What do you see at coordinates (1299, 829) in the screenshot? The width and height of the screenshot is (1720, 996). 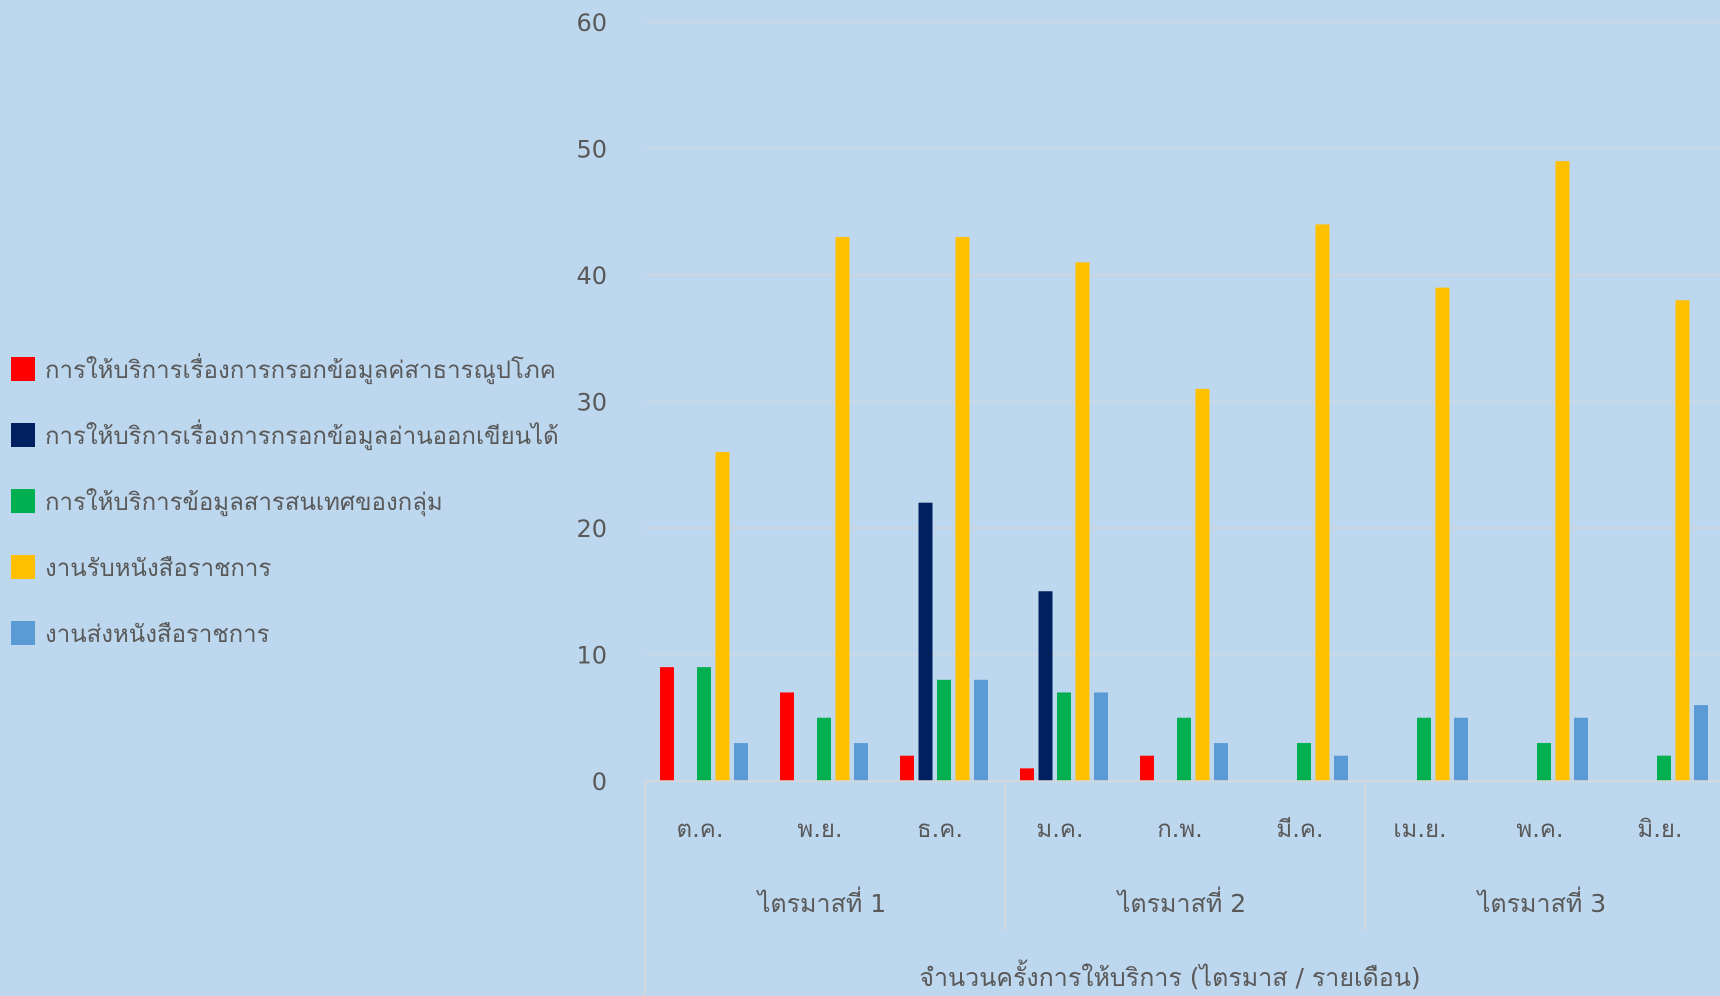 I see `x-tick-label: มี.ค.` at bounding box center [1299, 829].